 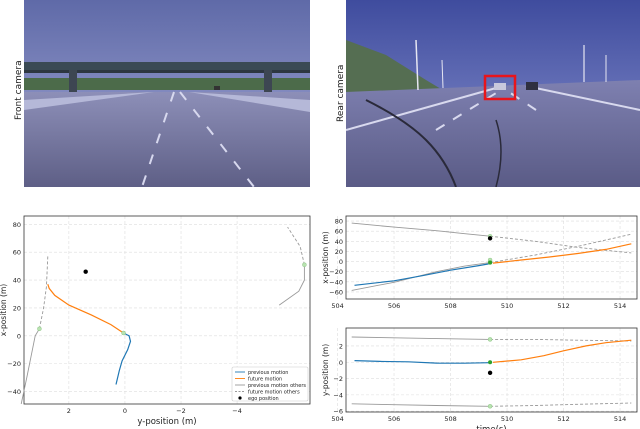 What do you see at coordinates (336, 292) in the screenshot?
I see `y-tick-label: −60` at bounding box center [336, 292].